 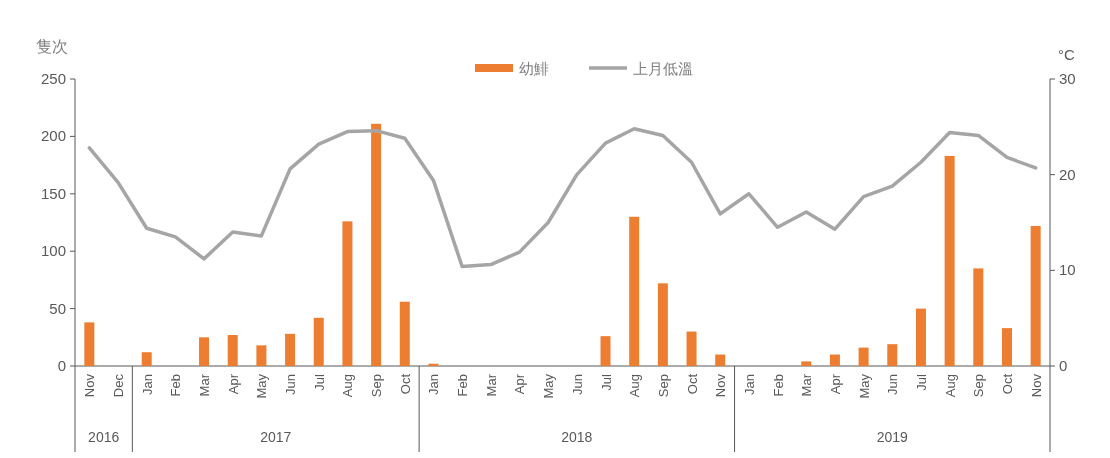 What do you see at coordinates (1067, 174) in the screenshot?
I see `y2-tick-label: 20` at bounding box center [1067, 174].